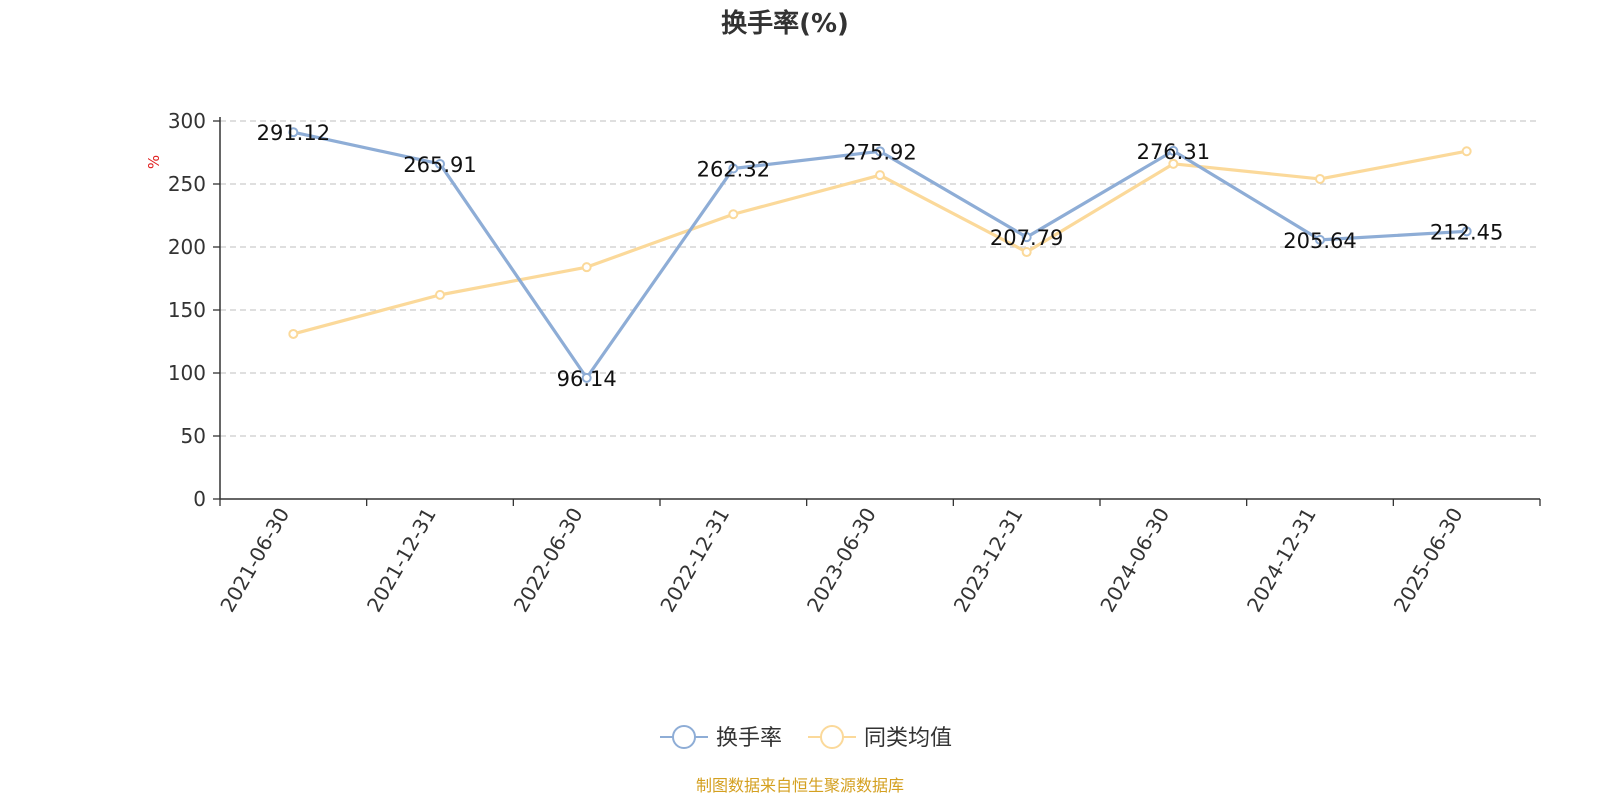  I want to click on data-label: 276.31, so click(1173, 152).